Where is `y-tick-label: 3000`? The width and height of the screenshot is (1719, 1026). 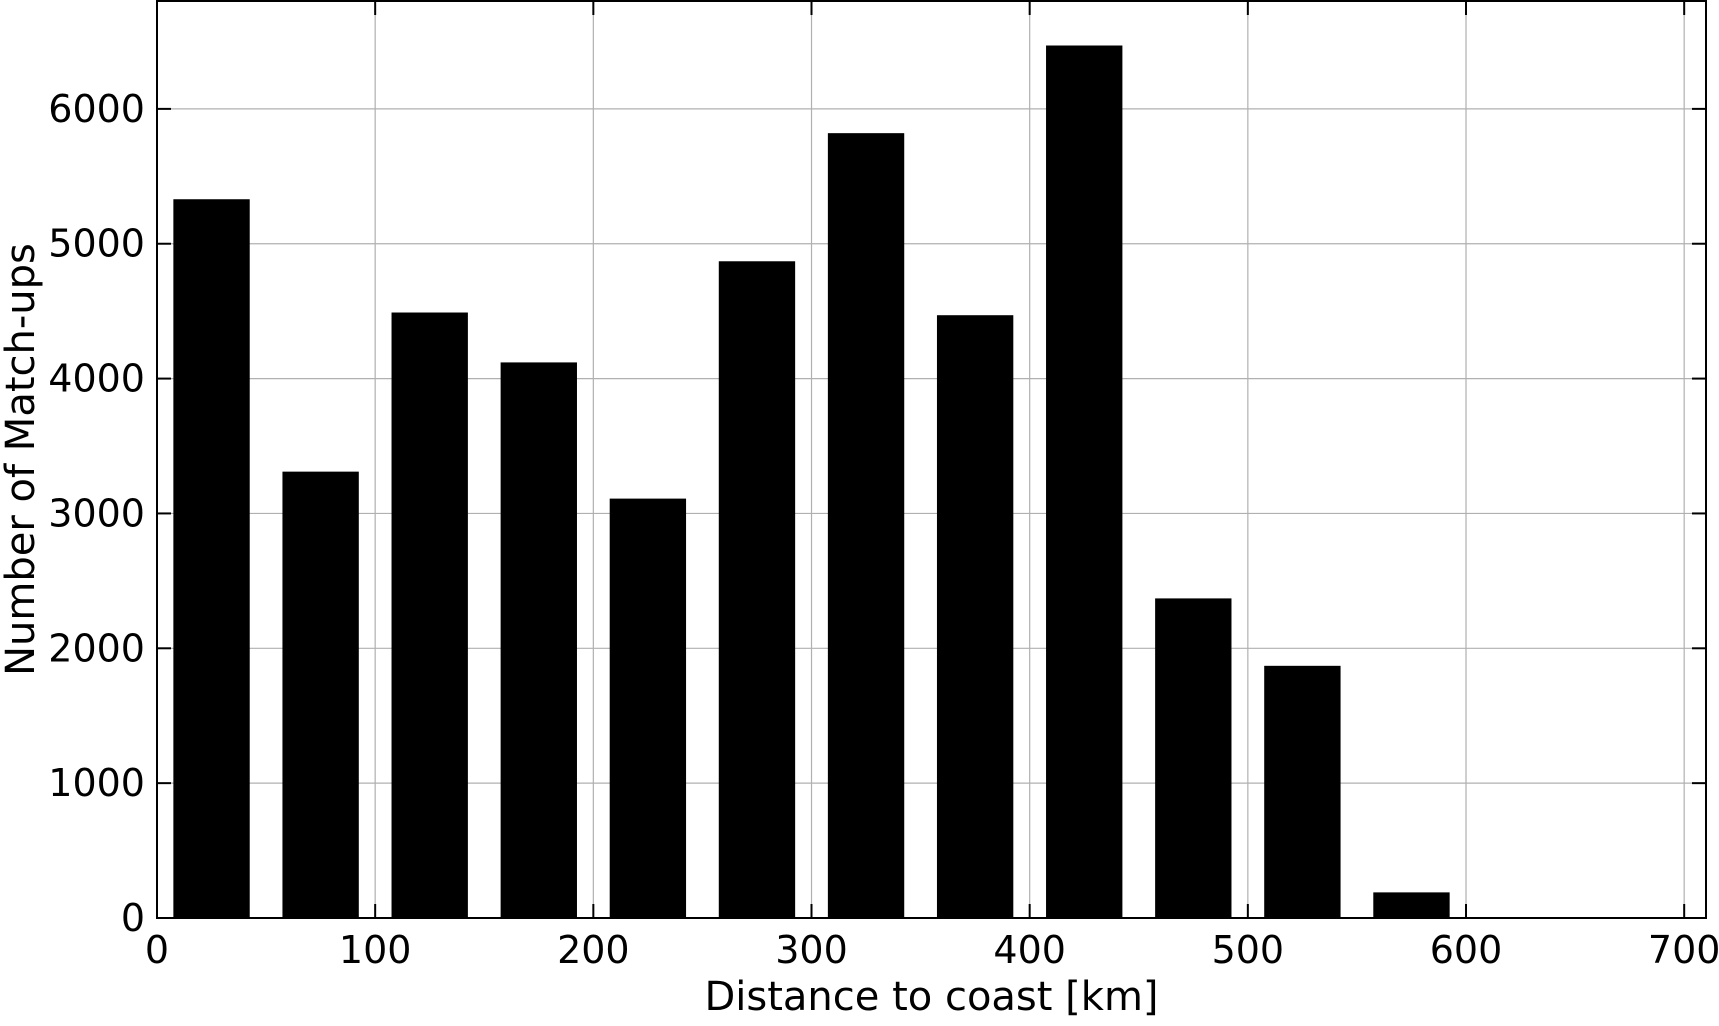
y-tick-label: 3000 is located at coordinates (96, 513).